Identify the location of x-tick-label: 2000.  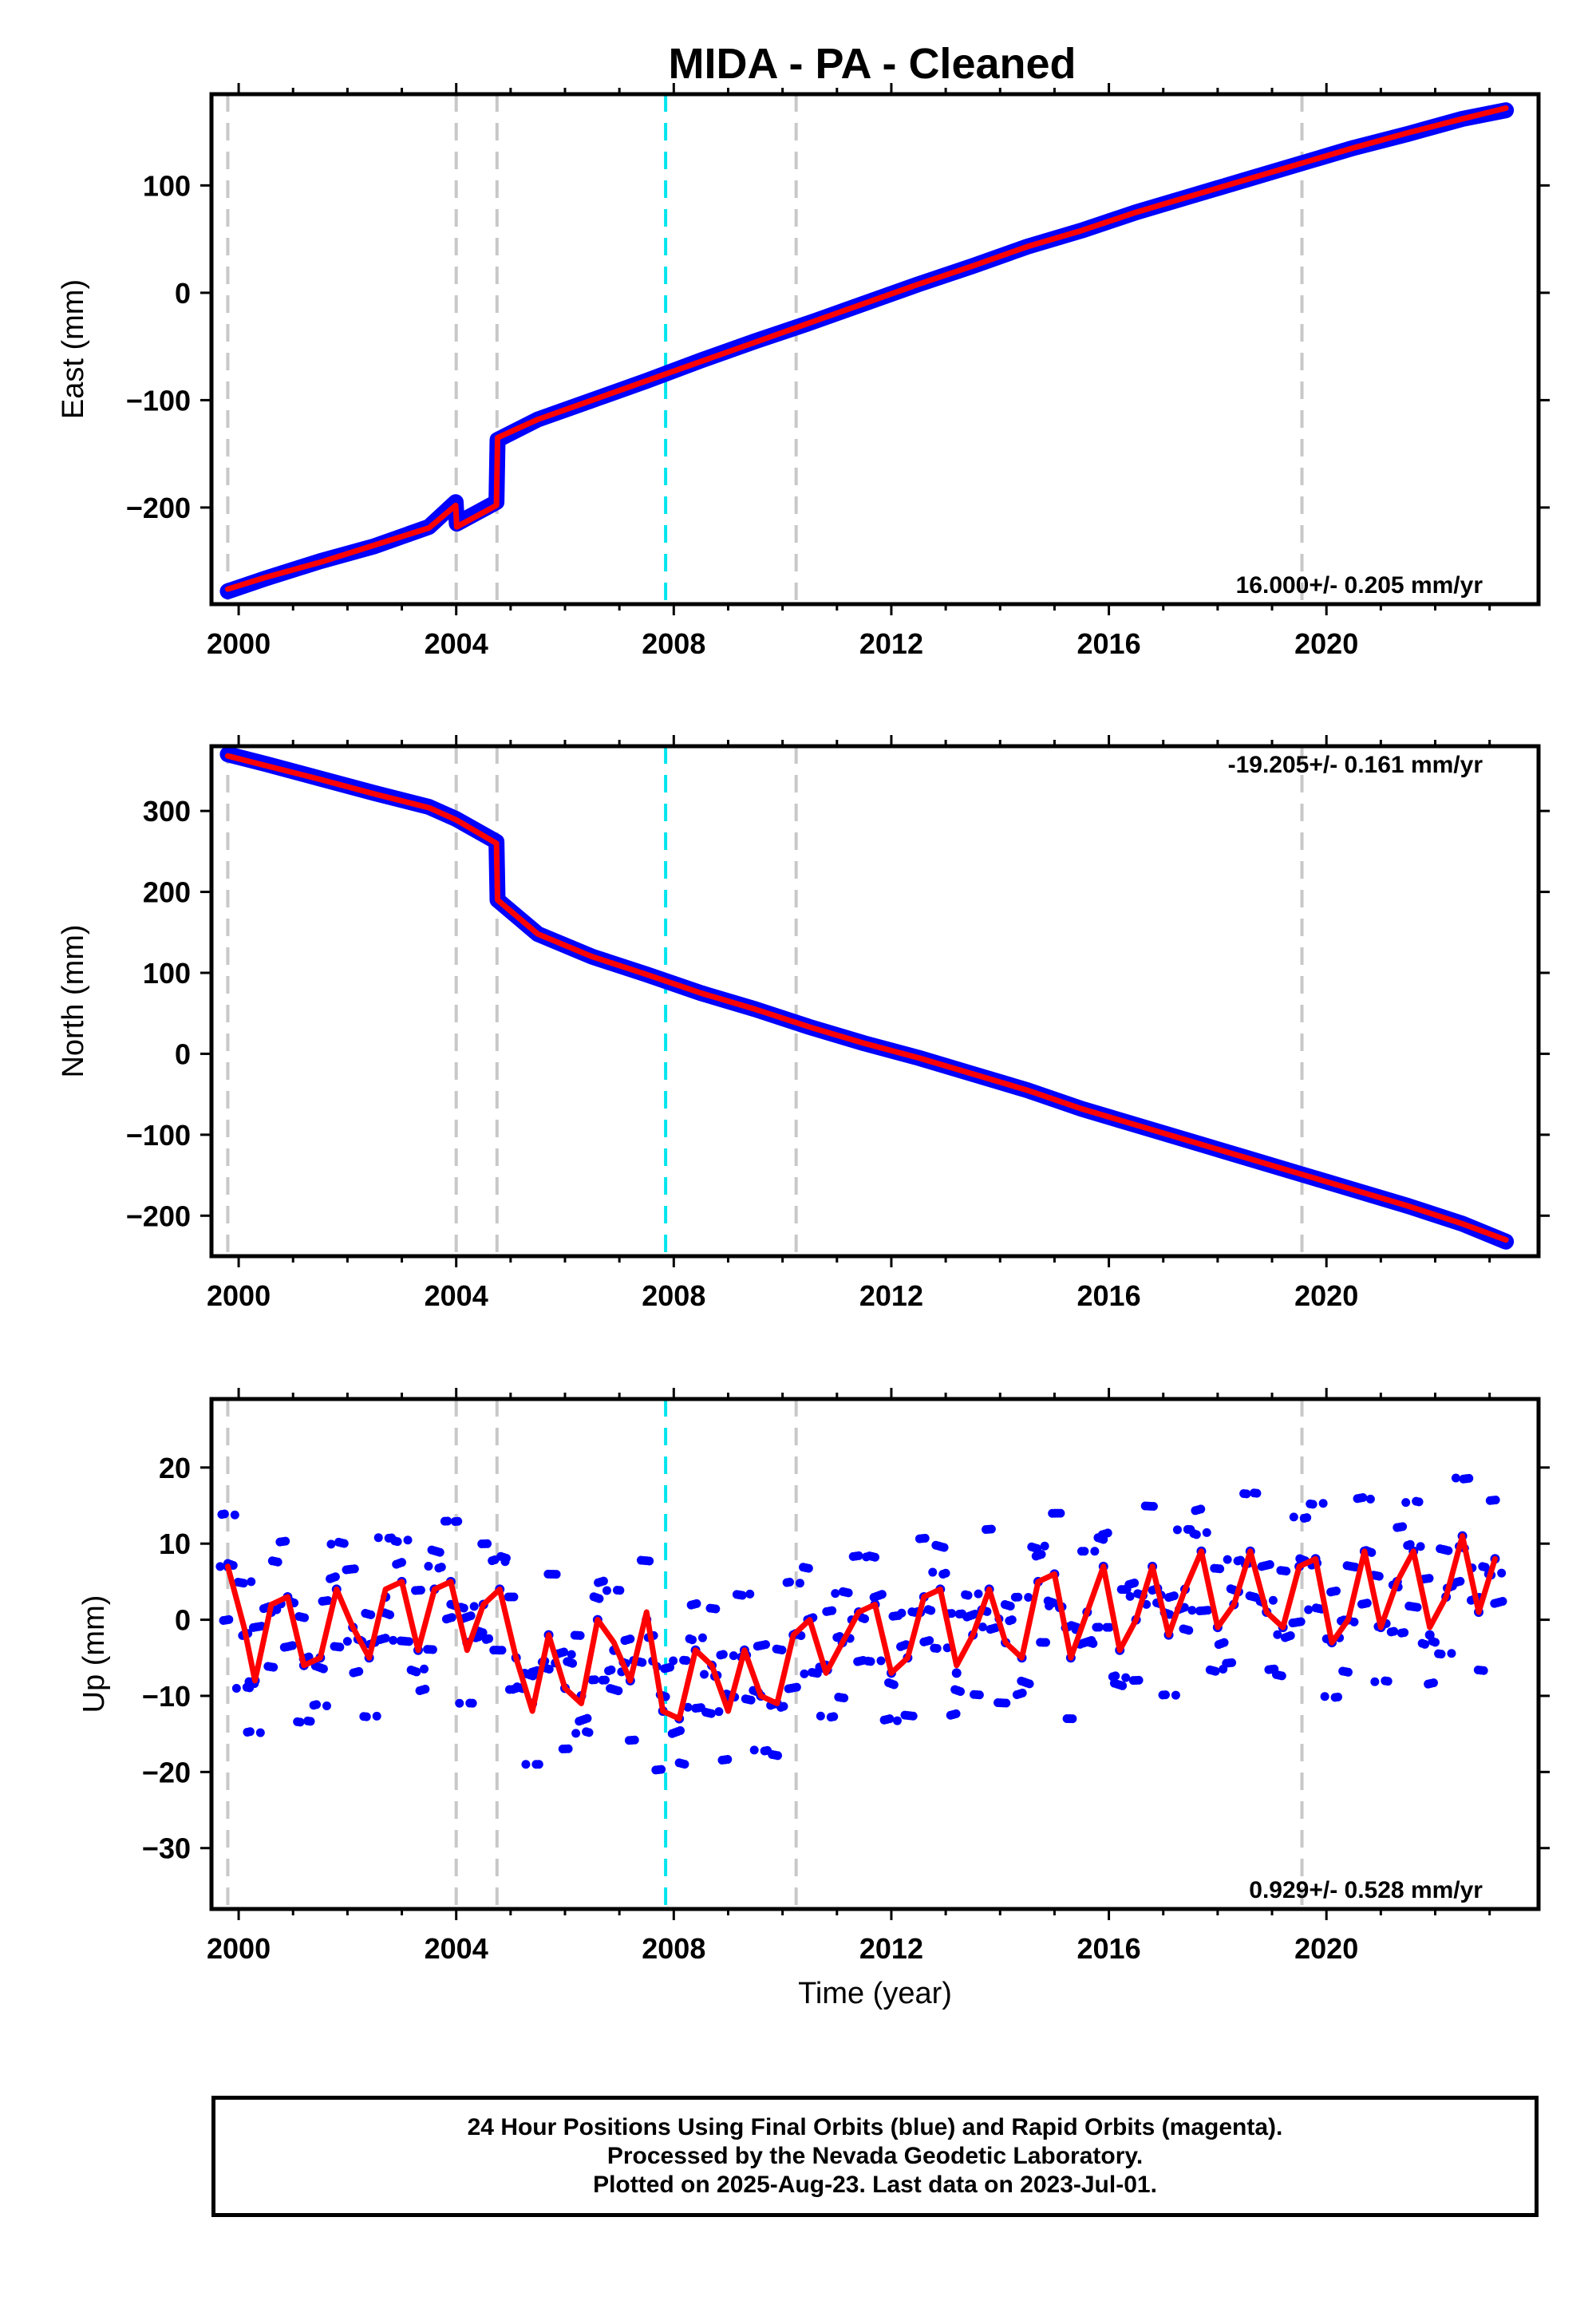
(239, 643).